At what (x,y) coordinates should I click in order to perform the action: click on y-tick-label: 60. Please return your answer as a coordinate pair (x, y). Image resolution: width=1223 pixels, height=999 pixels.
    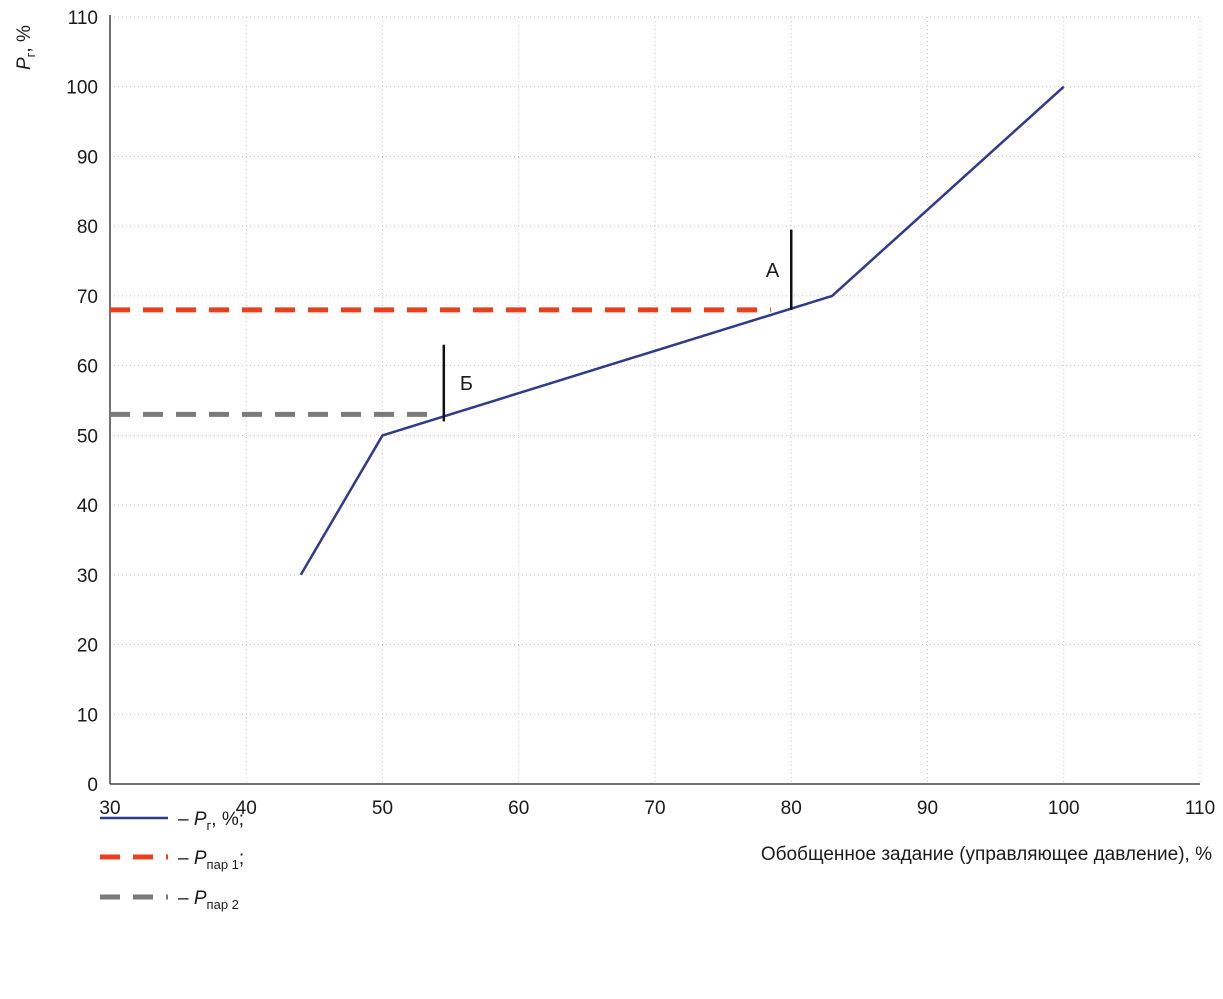
    Looking at the image, I should click on (87, 367).